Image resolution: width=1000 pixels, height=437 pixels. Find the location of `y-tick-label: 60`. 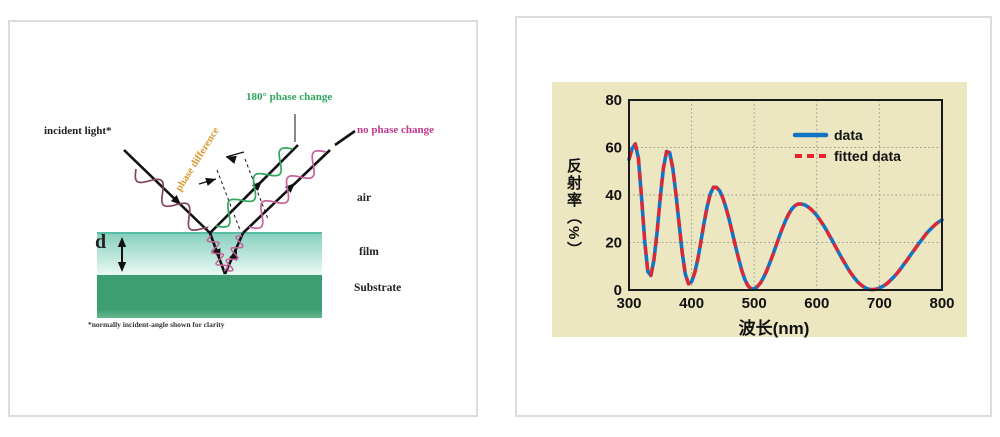

y-tick-label: 60 is located at coordinates (613, 148).